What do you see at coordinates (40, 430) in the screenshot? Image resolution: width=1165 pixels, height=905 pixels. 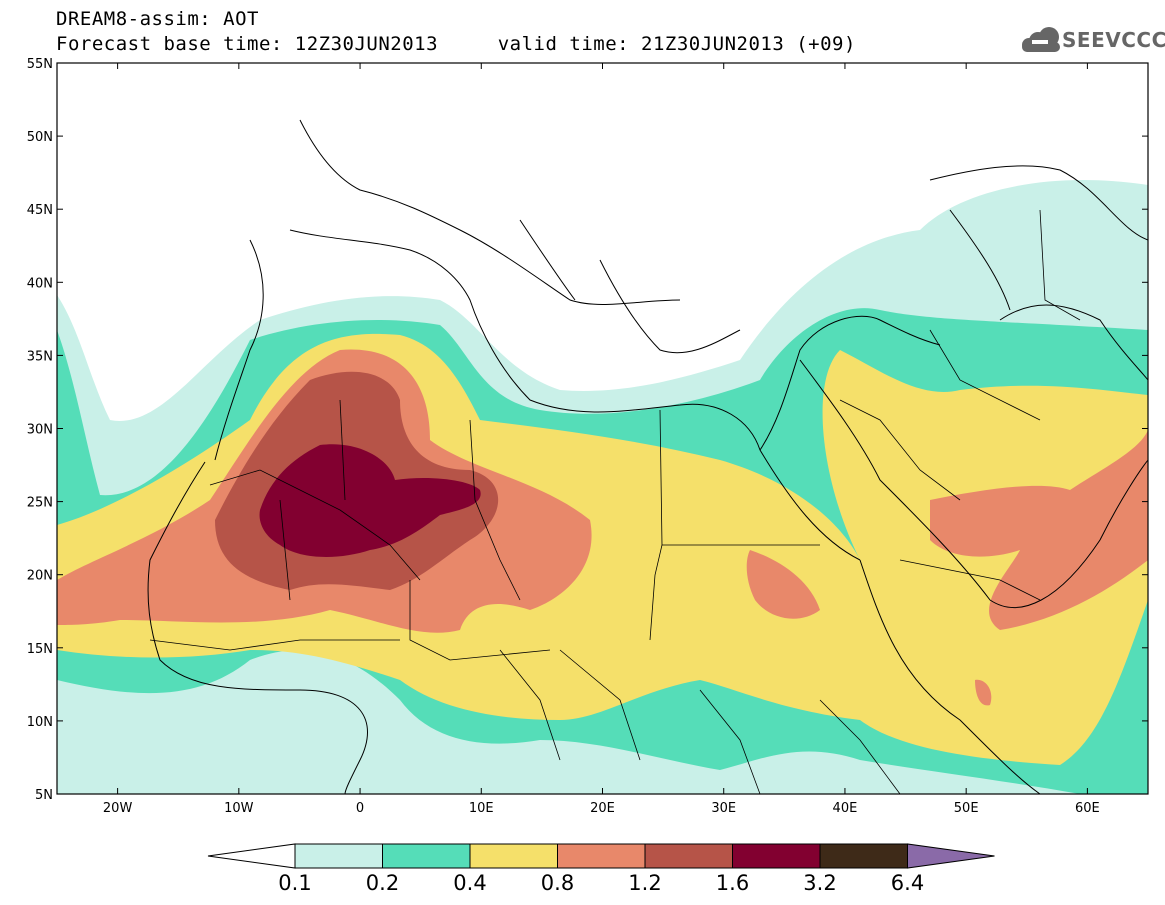 I see `lat-tick-label: 30N` at bounding box center [40, 430].